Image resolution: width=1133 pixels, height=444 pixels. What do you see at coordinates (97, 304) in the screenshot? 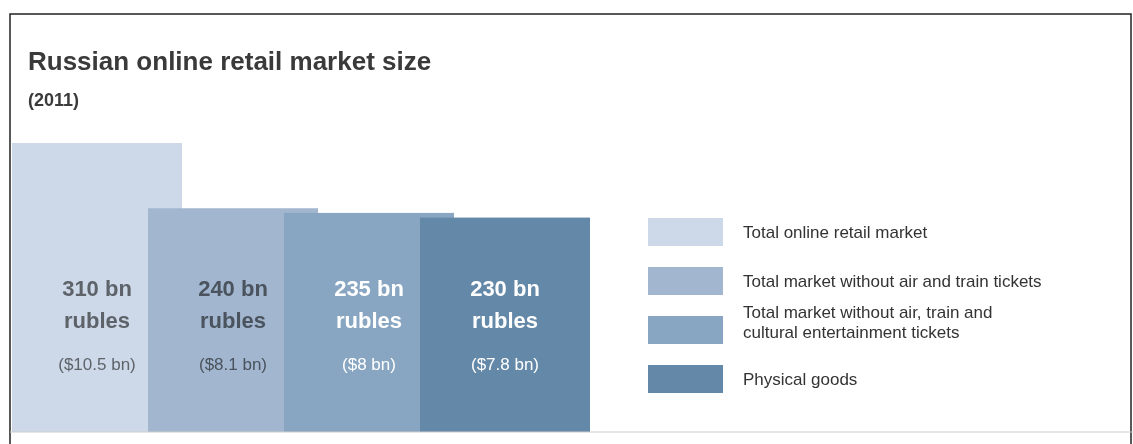
I see `data-label: 310 bn rubles` at bounding box center [97, 304].